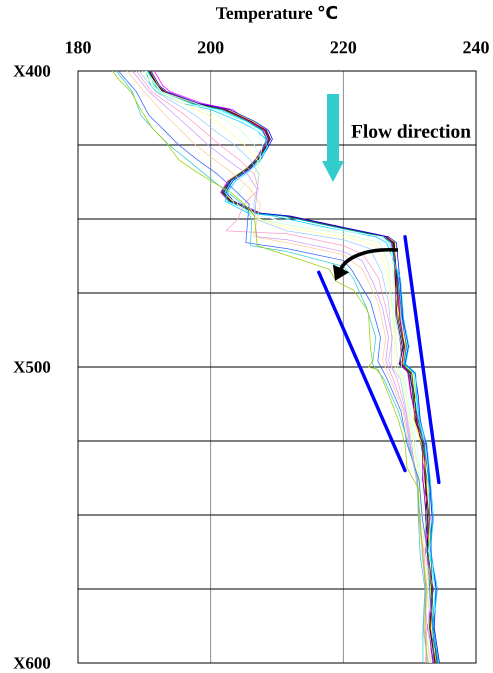  Describe the element at coordinates (343, 47) in the screenshot. I see `x-tick-label: 220` at that location.